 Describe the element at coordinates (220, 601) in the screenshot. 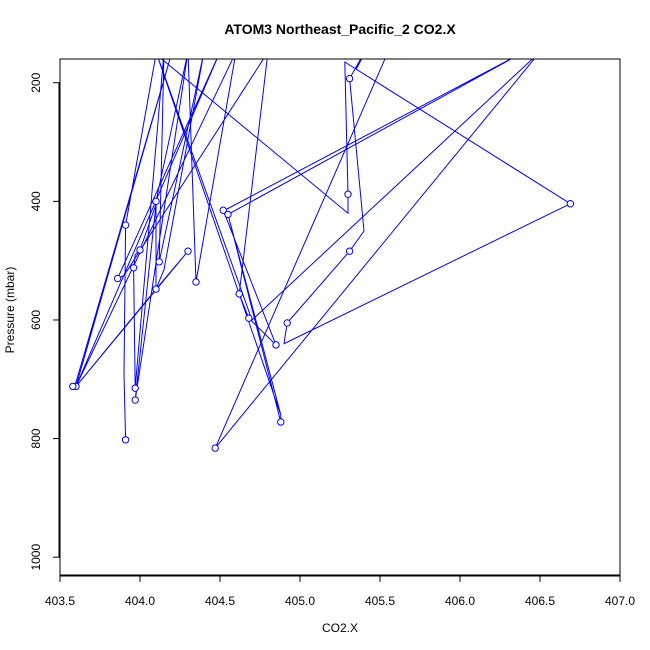

I see `x-tick-label: 404.5` at that location.